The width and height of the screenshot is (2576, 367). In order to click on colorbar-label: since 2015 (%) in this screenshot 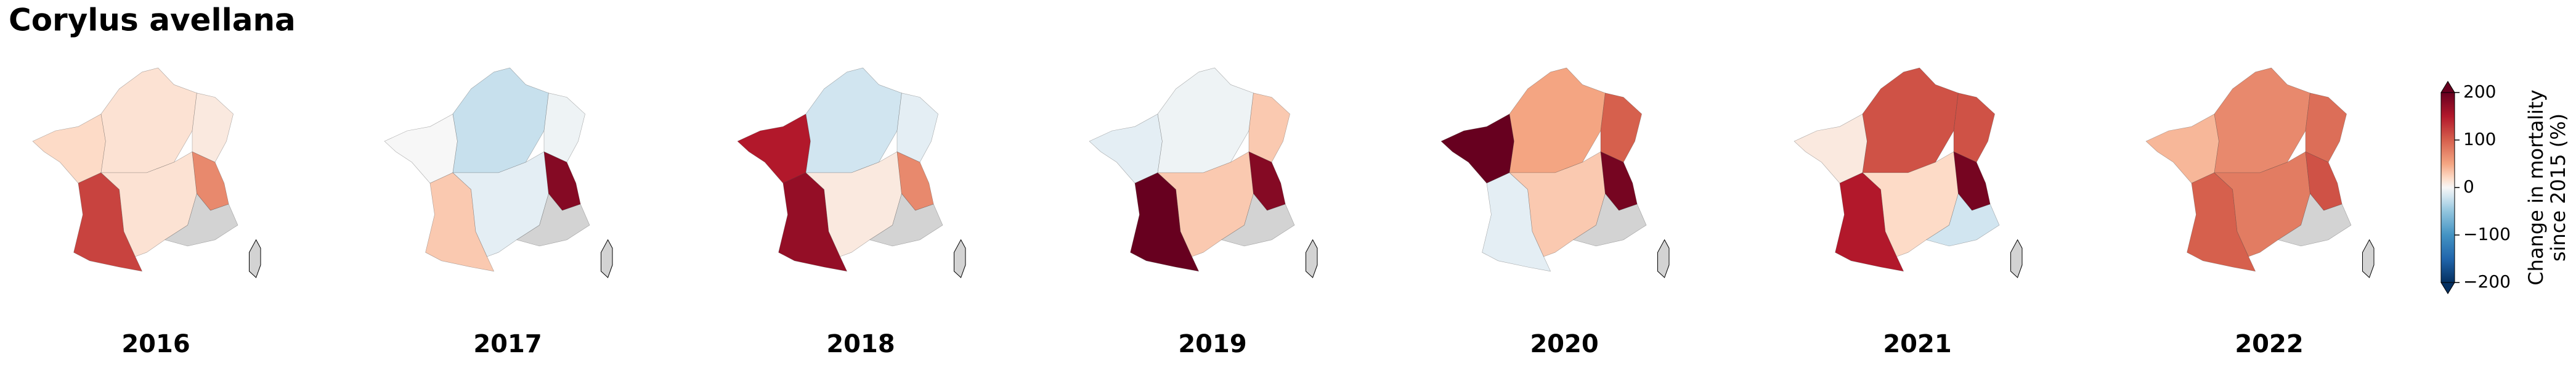, I will do `click(2558, 187)`.